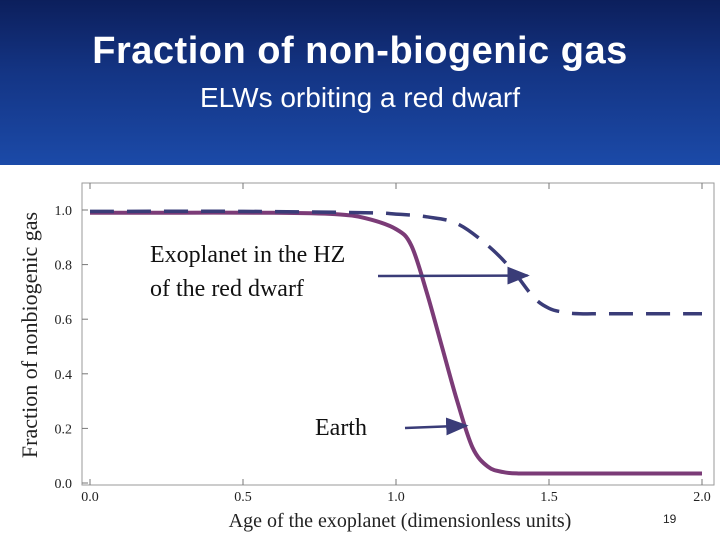  Describe the element at coordinates (670, 519) in the screenshot. I see `page-number: 19` at that location.